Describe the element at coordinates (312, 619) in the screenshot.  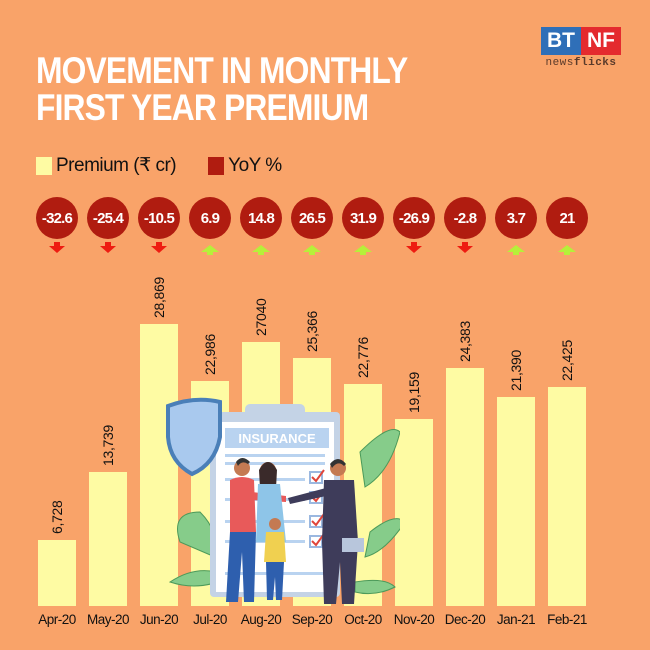
I see `x-axis-label: Sep-20` at that location.